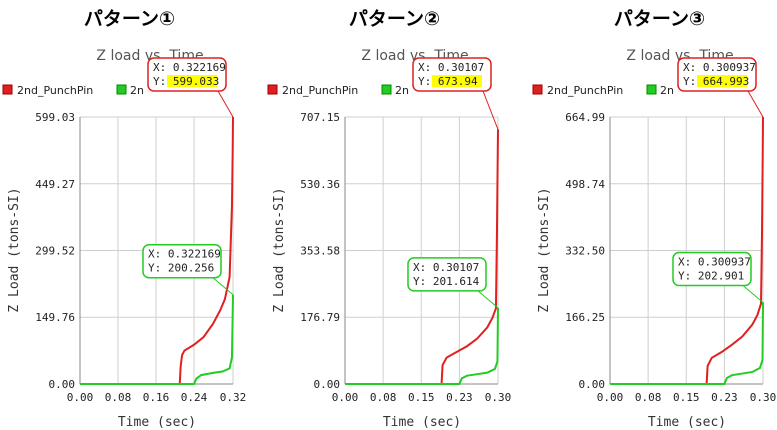 Image resolution: width=777 pixels, height=430 pixels. I want to click on y-tick-label: 332.50, so click(585, 250).